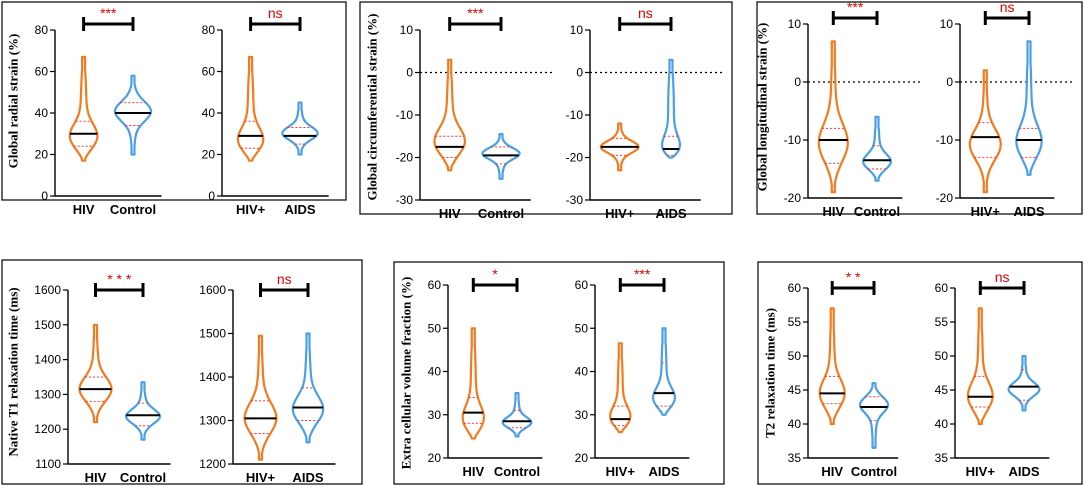 Image resolution: width=1084 pixels, height=486 pixels. Describe the element at coordinates (853, 277) in the screenshot. I see `significance-label: * *` at that location.